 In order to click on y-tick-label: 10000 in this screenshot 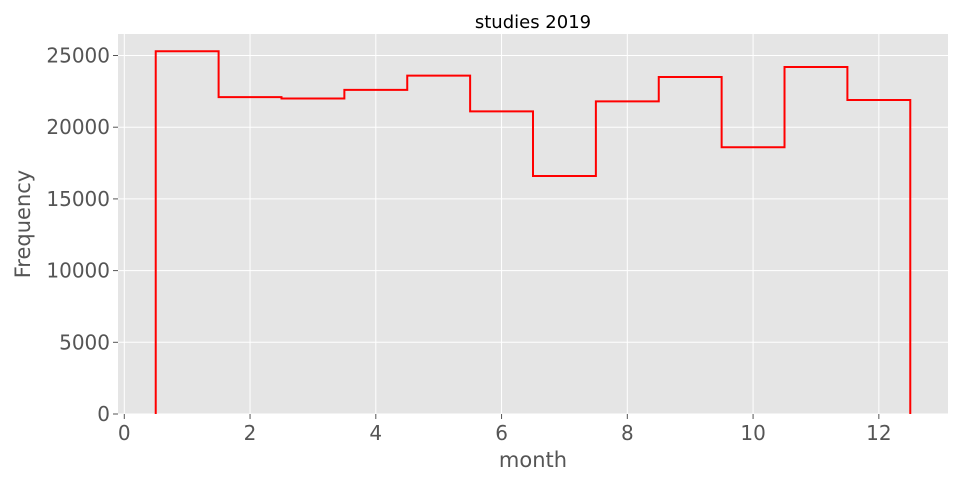, I will do `click(78, 271)`.